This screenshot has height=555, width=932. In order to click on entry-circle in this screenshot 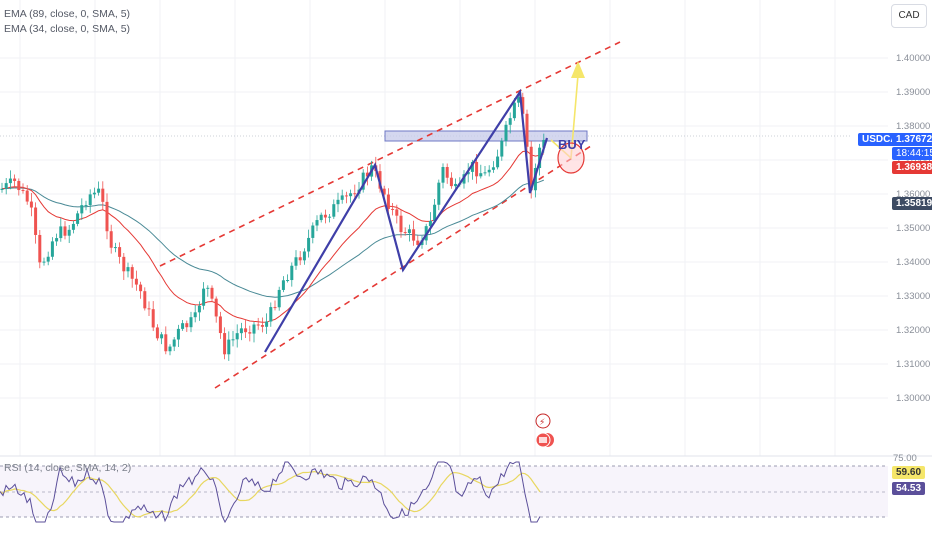, I will do `click(571, 158)`.